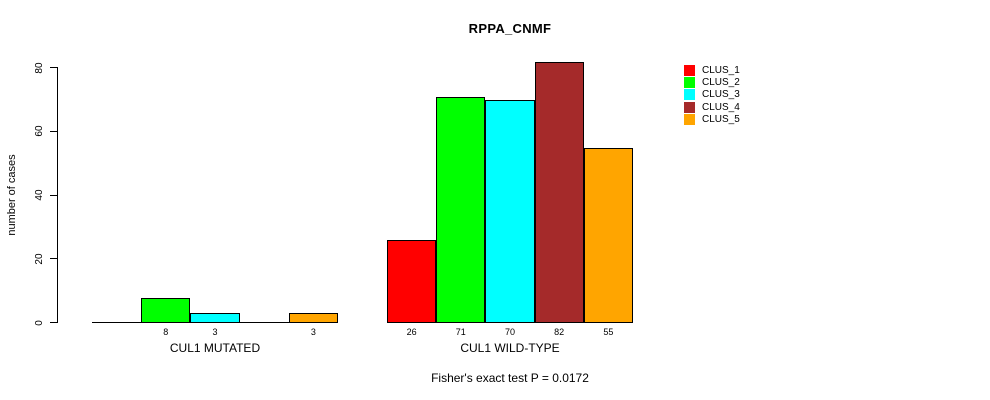 The image size is (990, 400). I want to click on legend-item-clus_1: CLUS_1, so click(712, 70).